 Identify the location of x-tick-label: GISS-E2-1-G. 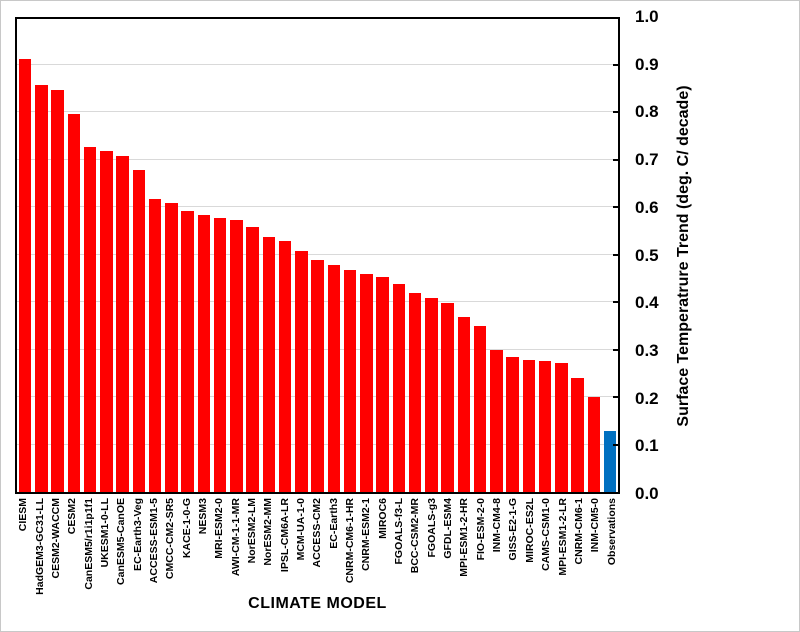
(513, 529).